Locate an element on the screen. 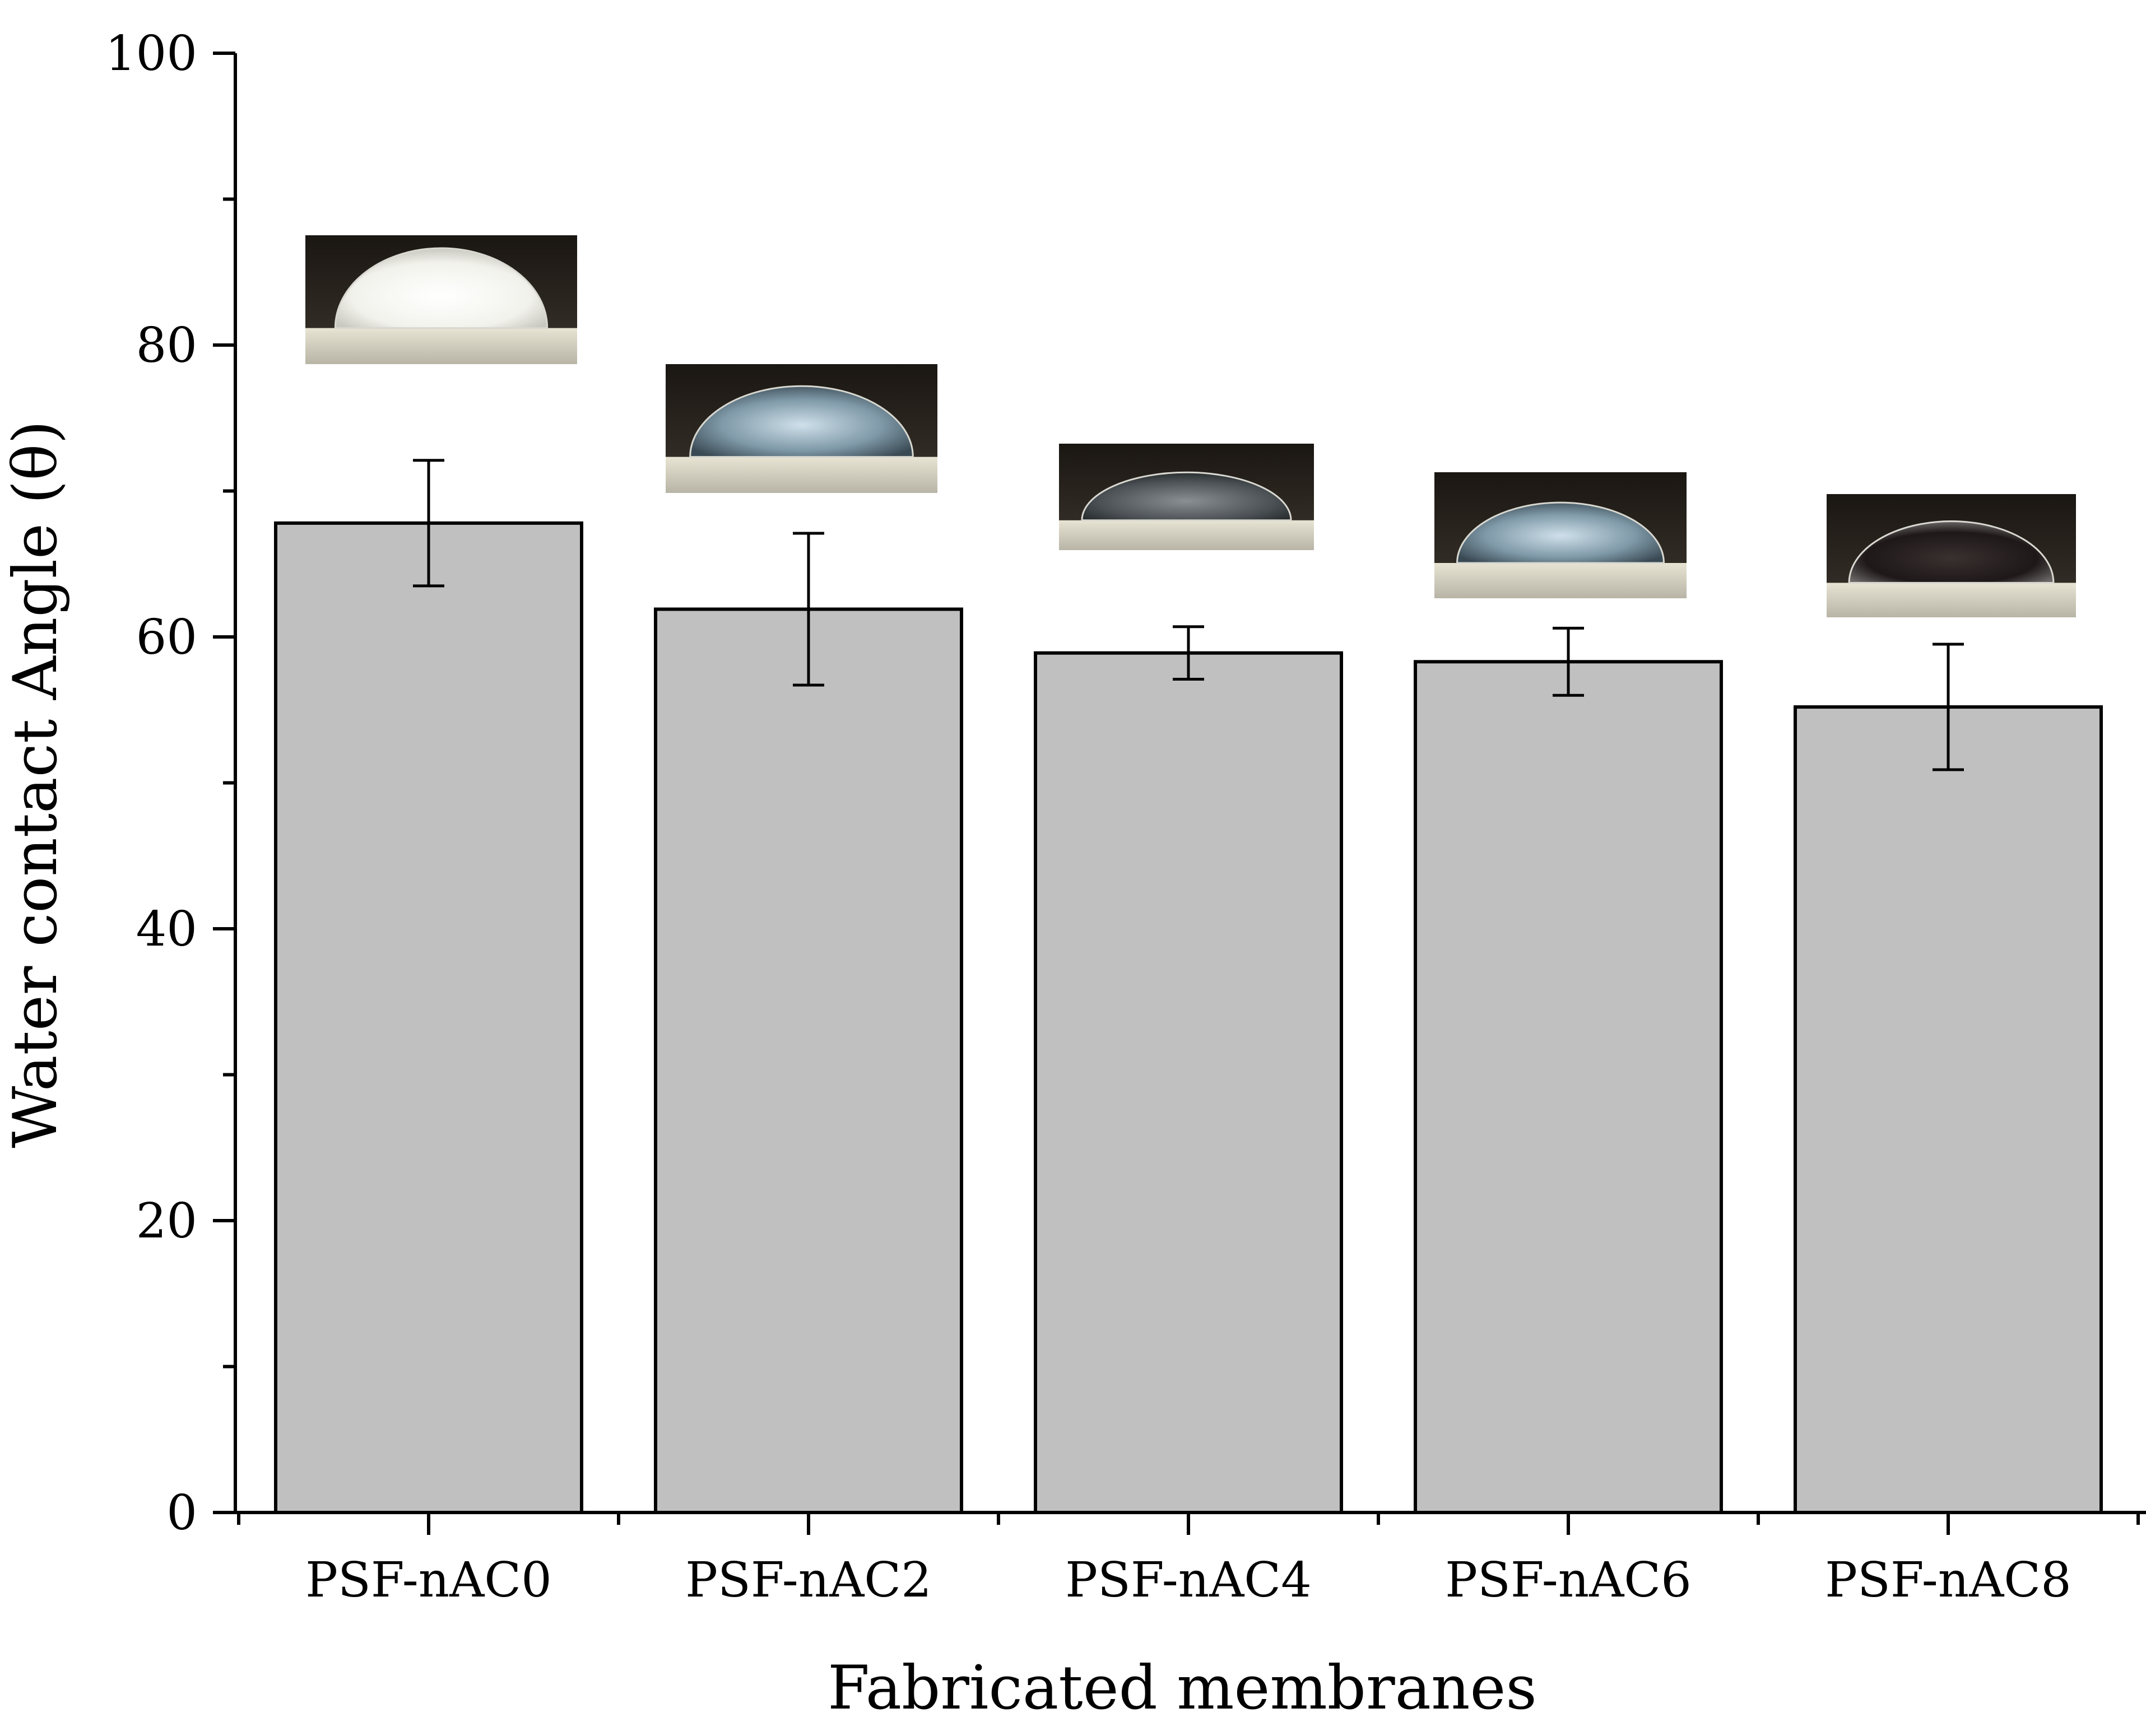 The height and width of the screenshot is (1736, 2146). y-tick-label: 40 is located at coordinates (166, 929).